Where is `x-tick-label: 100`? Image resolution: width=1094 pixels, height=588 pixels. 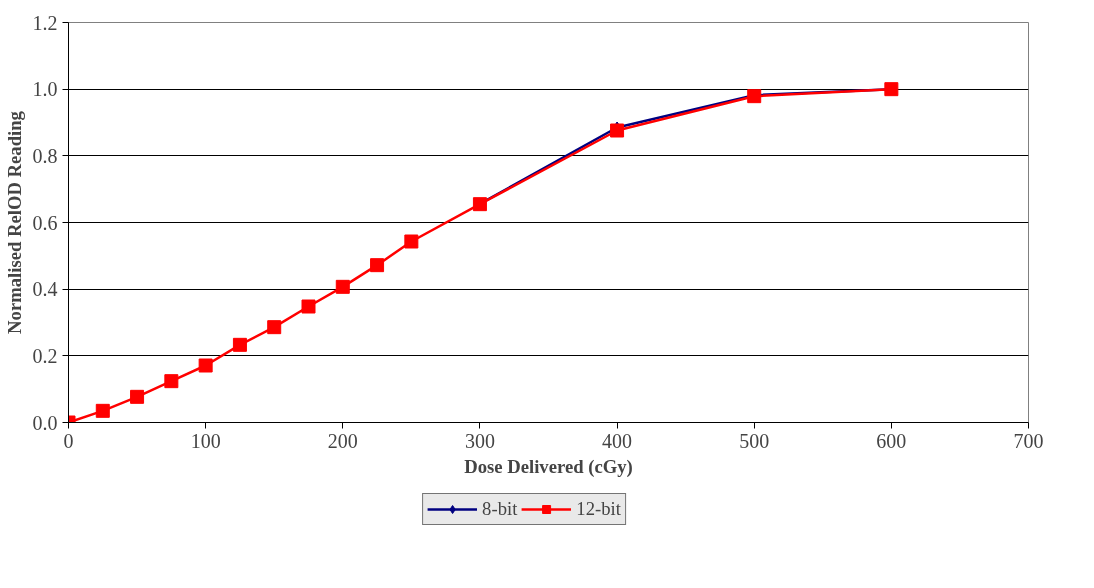
x-tick-label: 100 is located at coordinates (205, 440).